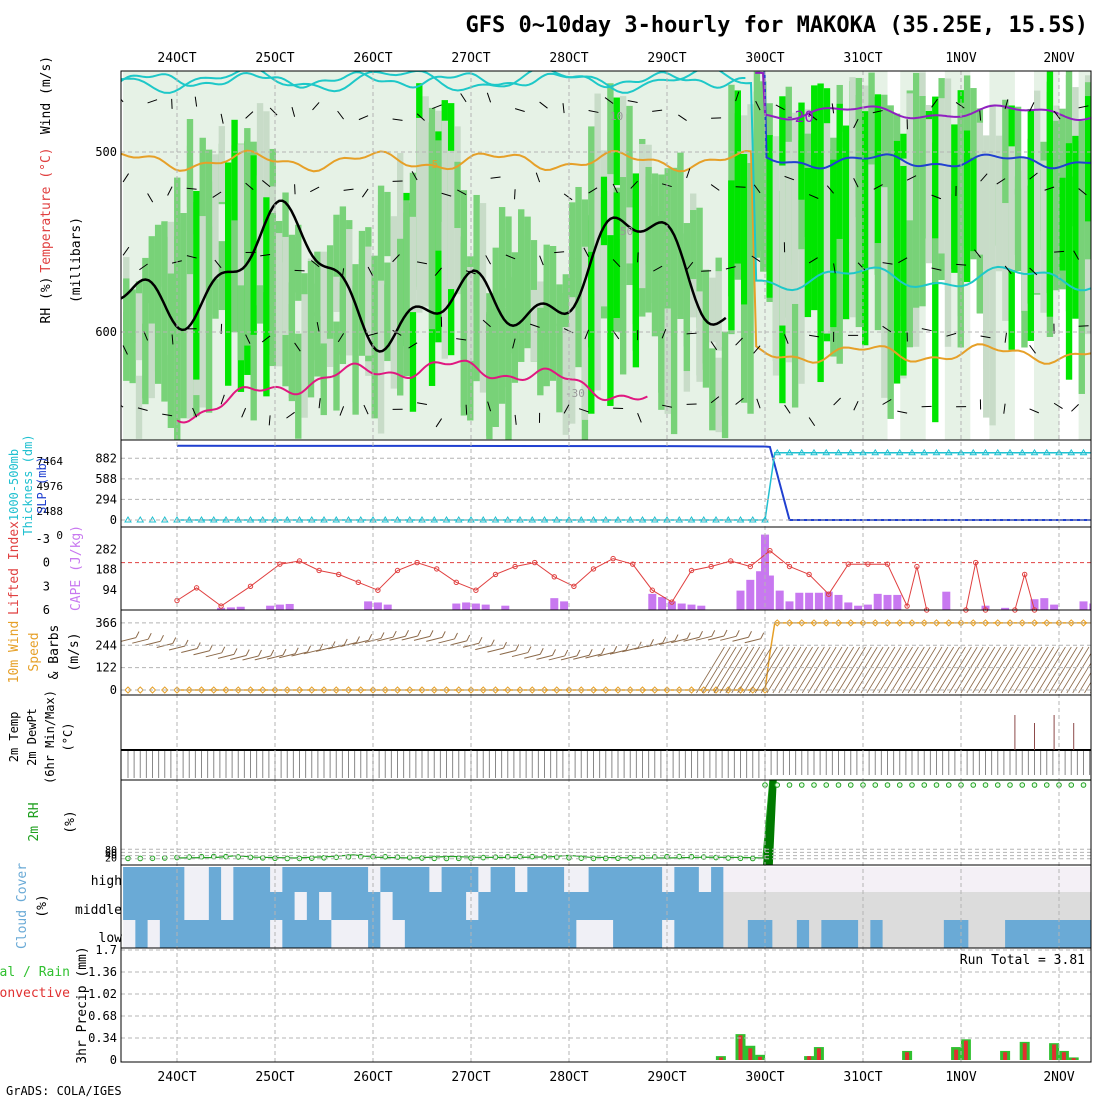  I want to click on date-label-bottom: 26OCT, so click(372, 1077).